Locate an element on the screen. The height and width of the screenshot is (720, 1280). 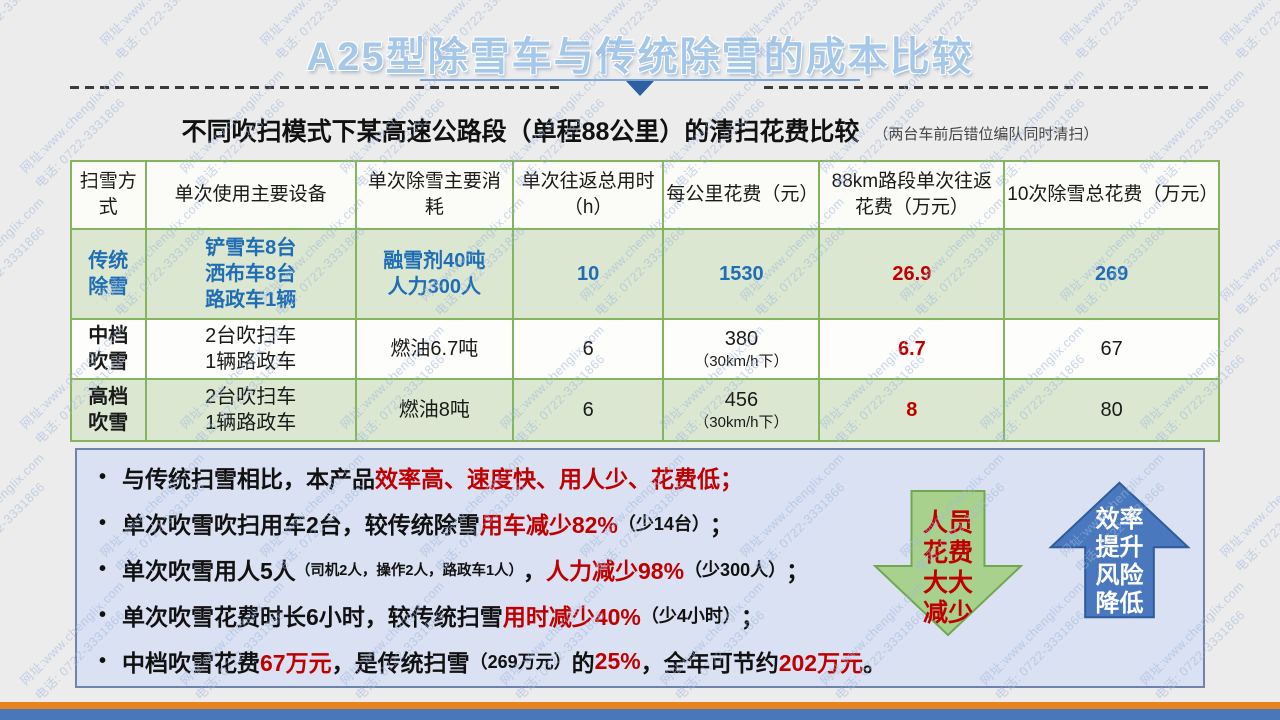
bottom-orange-stripe is located at coordinates (640, 705).